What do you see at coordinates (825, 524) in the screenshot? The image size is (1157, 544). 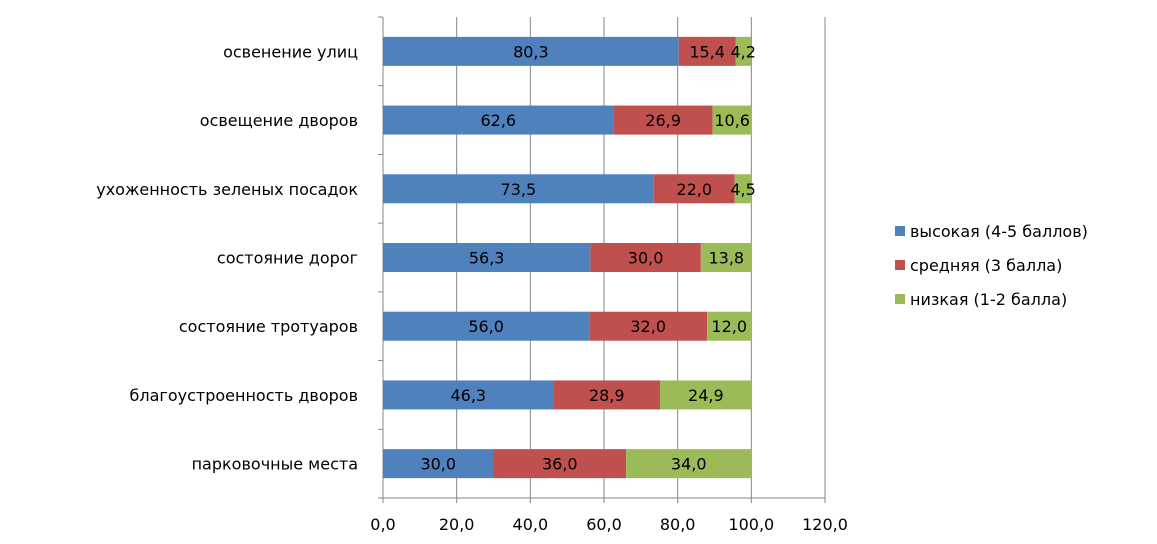 I see `x-tick-label: 120,0` at bounding box center [825, 524].